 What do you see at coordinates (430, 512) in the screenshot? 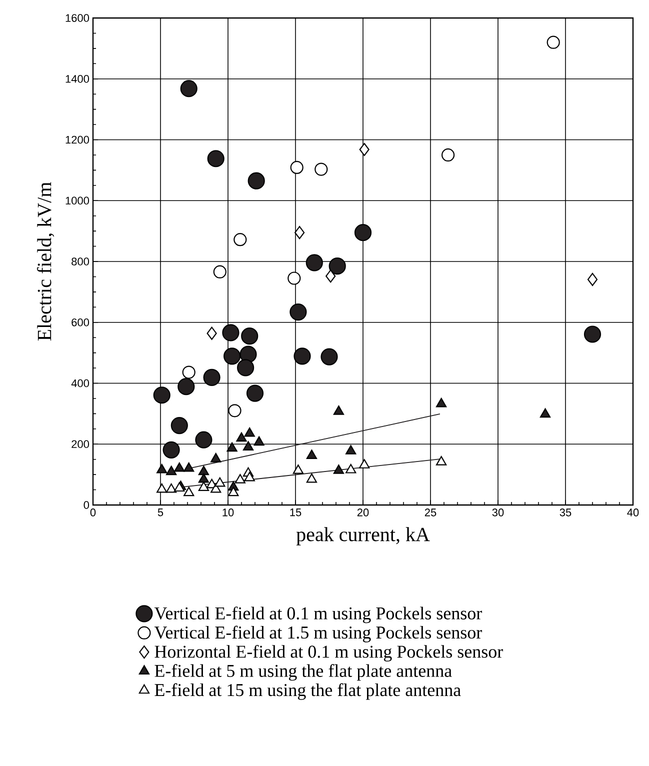
I see `x-tick-label: 25` at bounding box center [430, 512].